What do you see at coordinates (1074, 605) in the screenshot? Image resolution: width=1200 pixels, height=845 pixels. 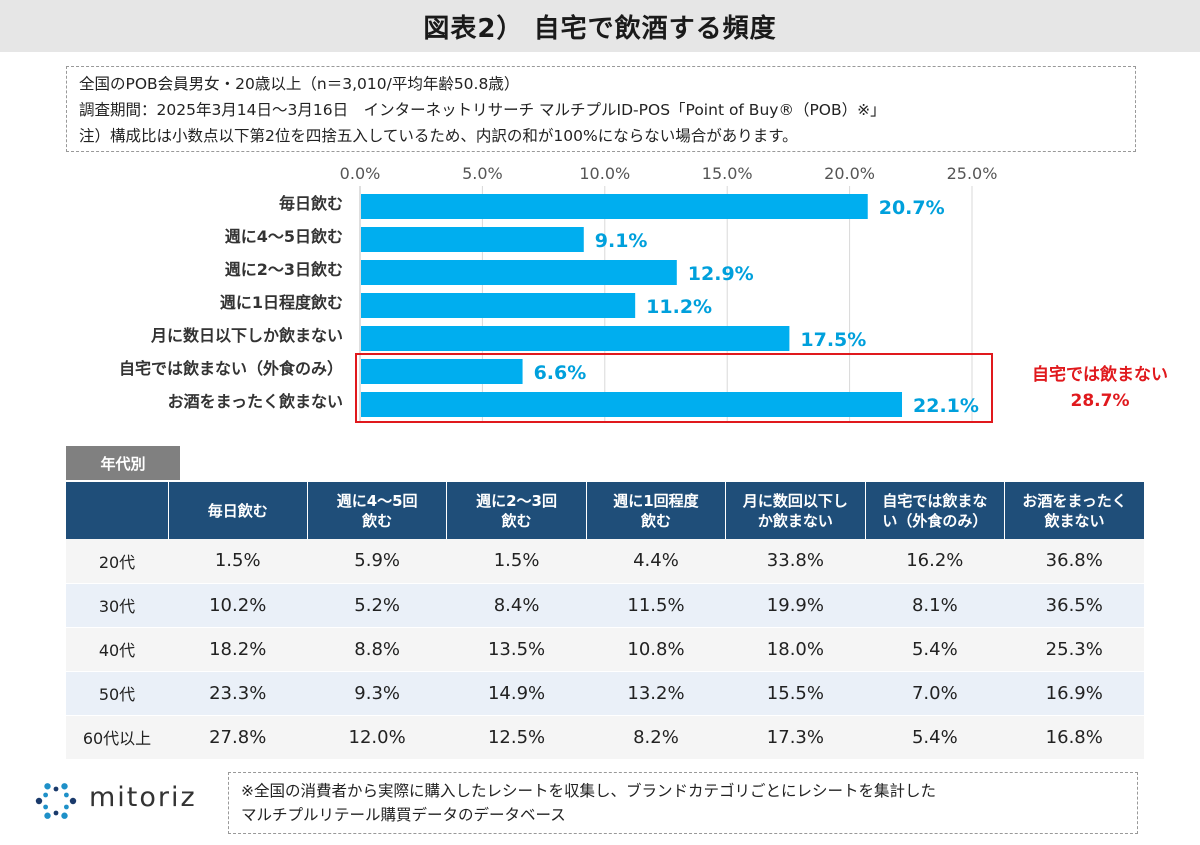 I see `table-cell: 36.5%` at bounding box center [1074, 605].